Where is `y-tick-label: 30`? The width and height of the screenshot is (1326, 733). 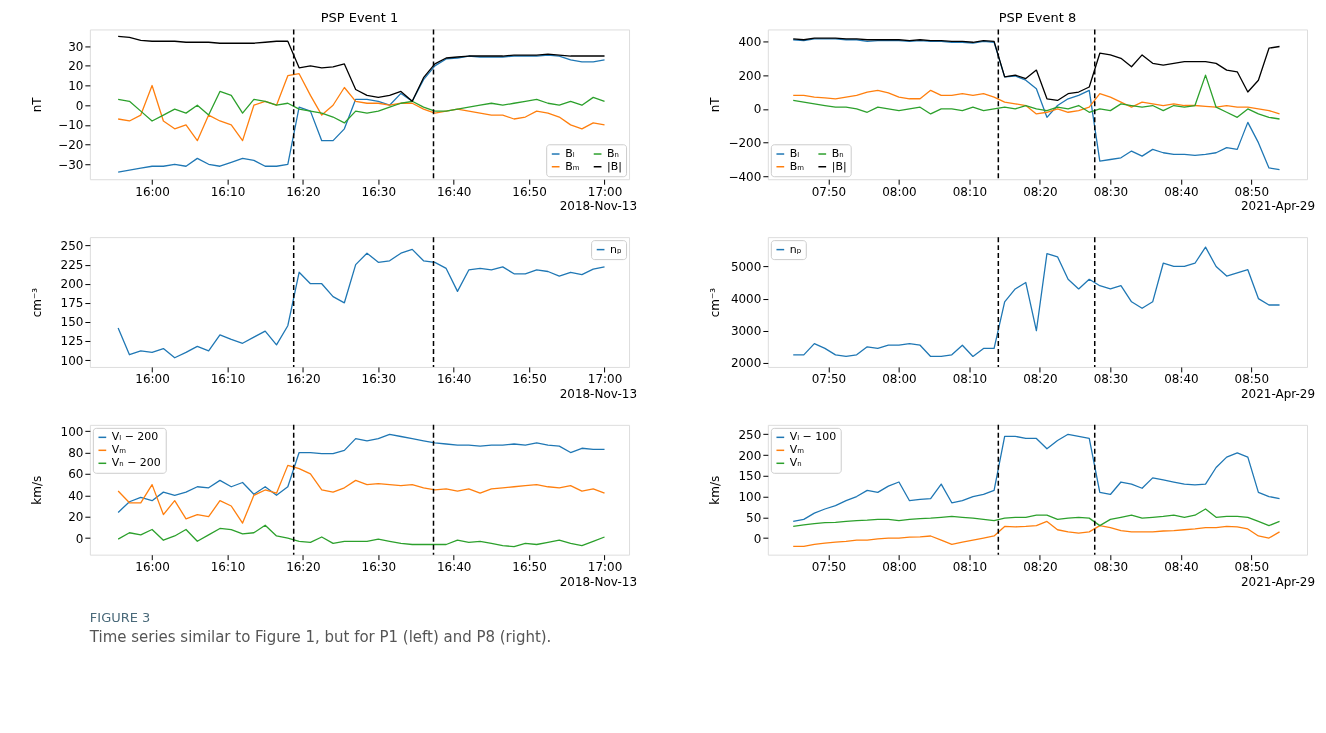 y-tick-label: 30 is located at coordinates (76, 46).